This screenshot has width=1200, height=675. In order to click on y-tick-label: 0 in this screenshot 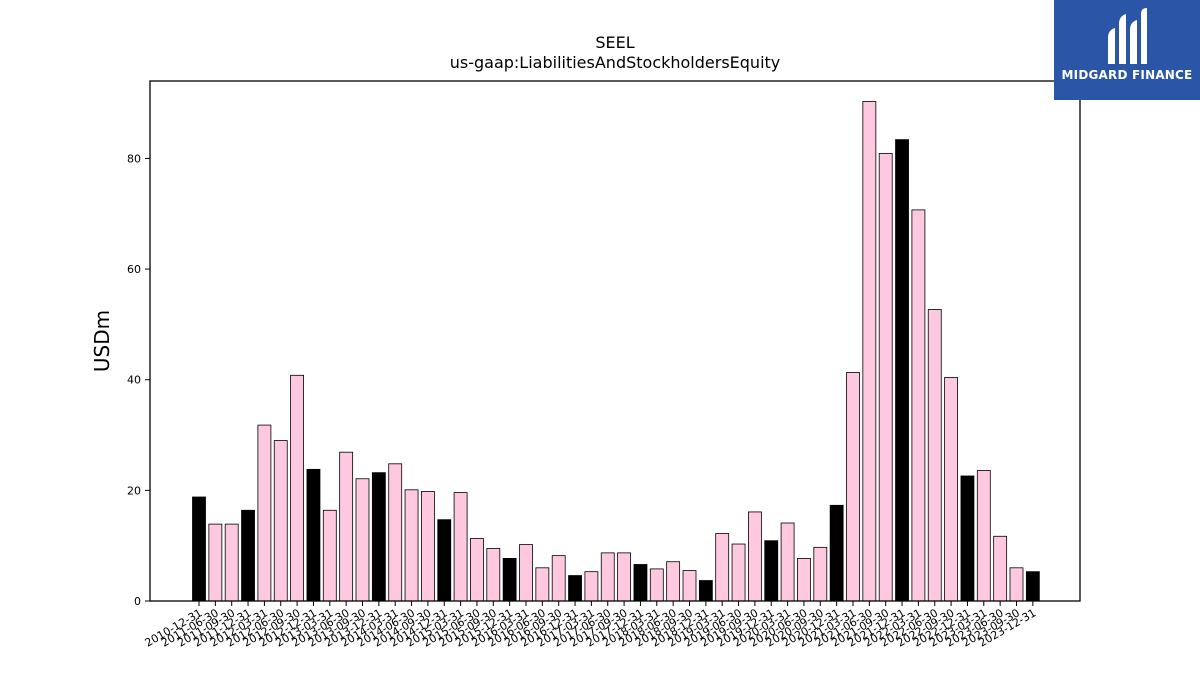, I will do `click(137, 601)`.